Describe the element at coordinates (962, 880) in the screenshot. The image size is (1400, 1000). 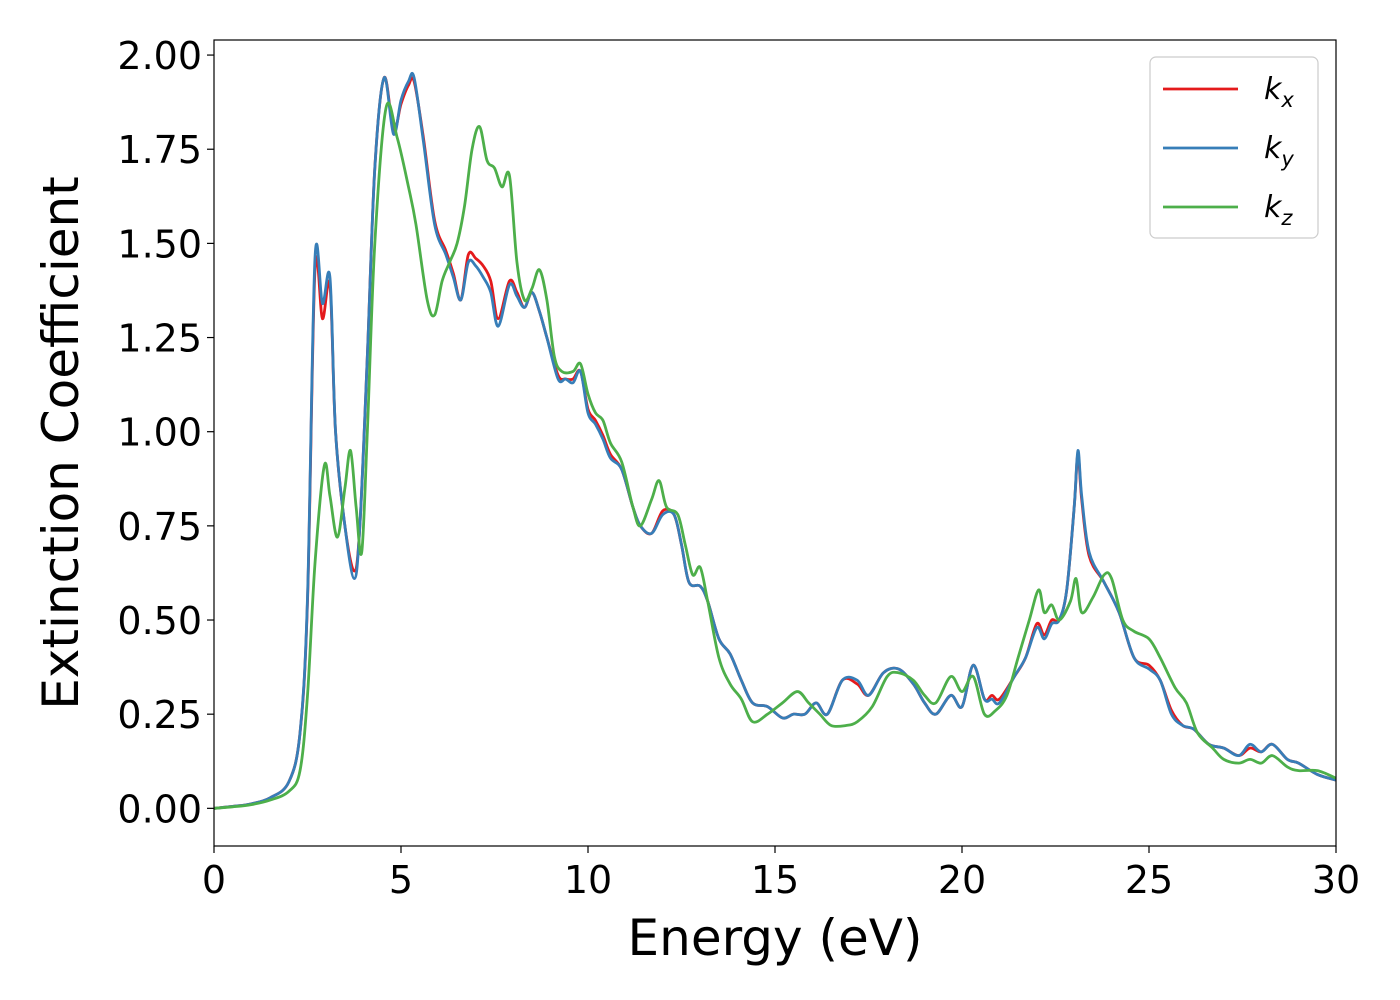
I see `x-tick-label: 20` at that location.